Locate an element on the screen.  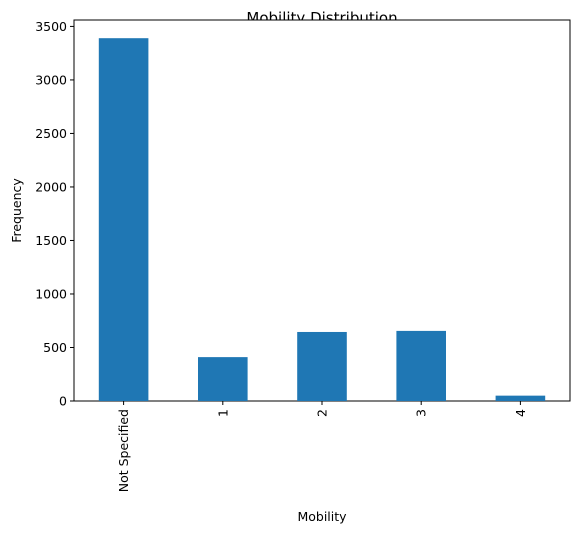
y-tick-label-6: 3000 is located at coordinates (51, 79).